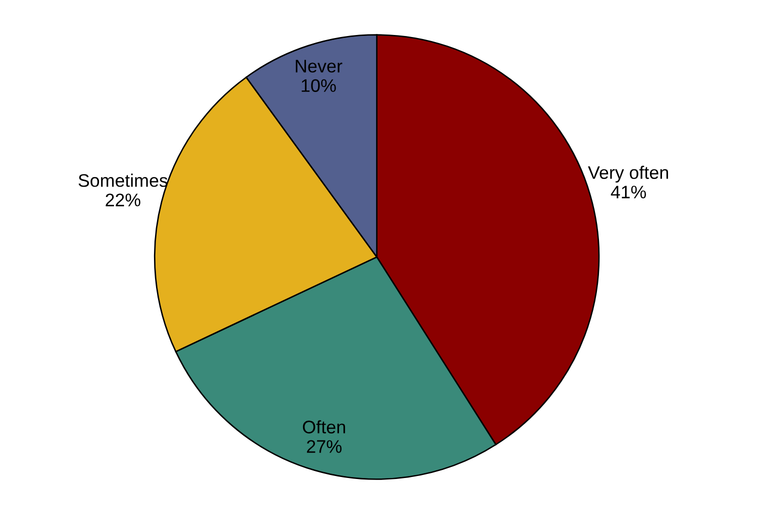  I want to click on data-label: 27%, so click(324, 446).